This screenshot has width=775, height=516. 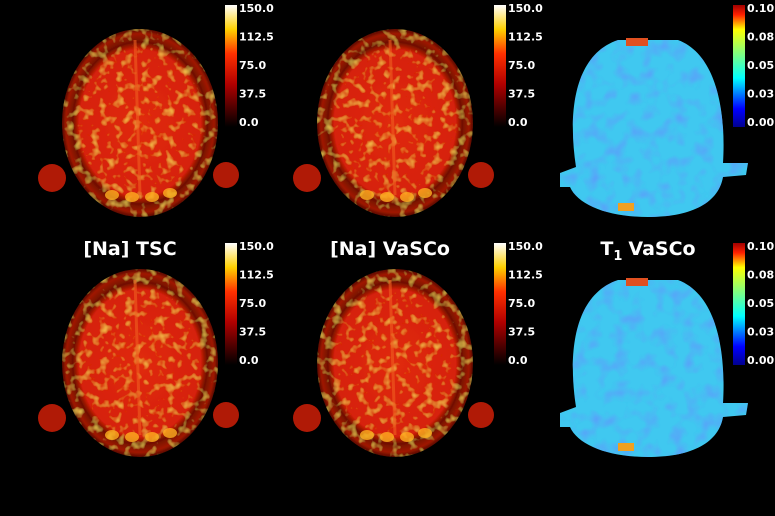 What do you see at coordinates (390, 249) in the screenshot?
I see `column-label: [Na] VaSCo` at bounding box center [390, 249].